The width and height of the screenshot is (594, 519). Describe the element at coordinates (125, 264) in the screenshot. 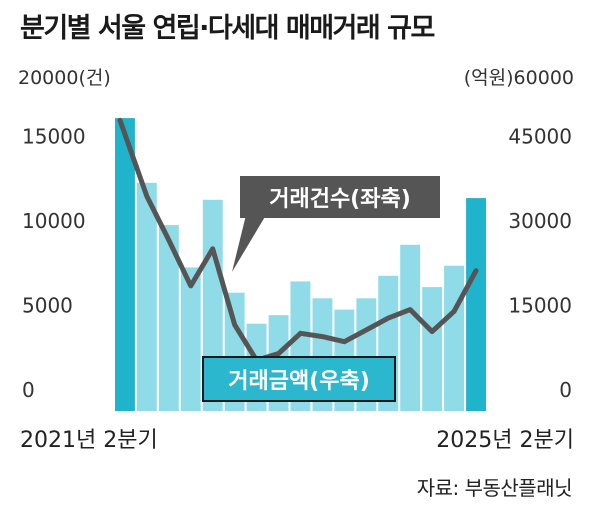

I see `bar-2021Q2` at that location.